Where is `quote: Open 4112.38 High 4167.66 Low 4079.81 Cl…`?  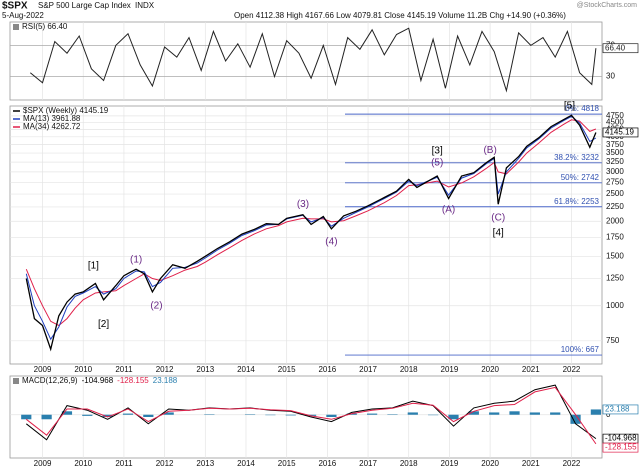 quote: Open 4112.38 High 4167.66 Low 4079.81 Cl… is located at coordinates (400, 15).